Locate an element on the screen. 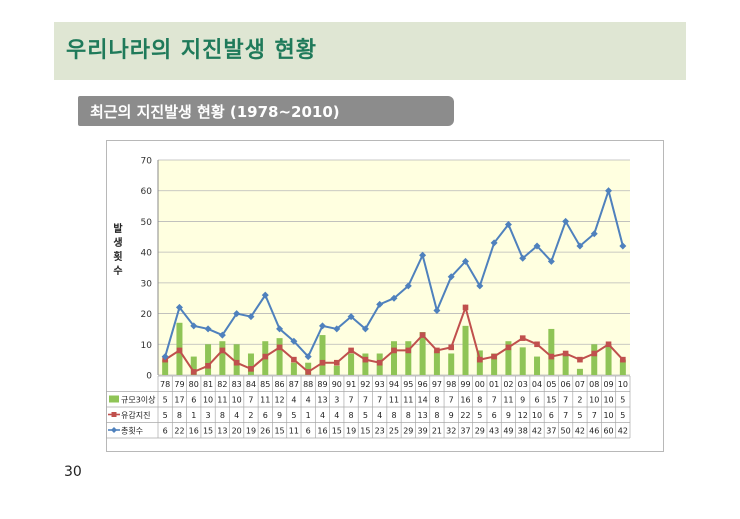 The height and width of the screenshot is (519, 740). slide-subtitle: 최근의 지진발생 현황 (1978~2010) is located at coordinates (215, 112).